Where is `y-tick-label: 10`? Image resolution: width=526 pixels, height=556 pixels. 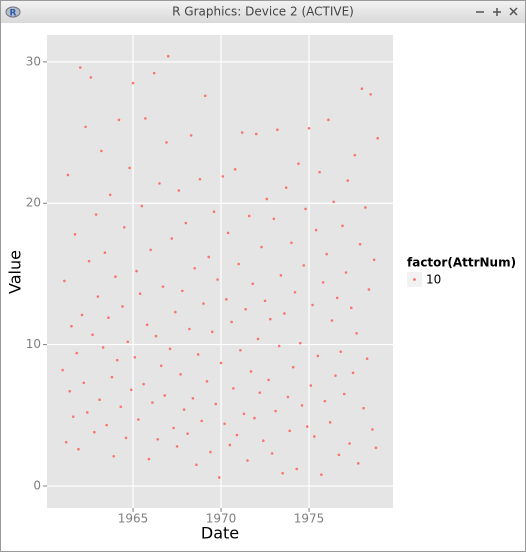
y-tick-label: 10 is located at coordinates (33, 344).